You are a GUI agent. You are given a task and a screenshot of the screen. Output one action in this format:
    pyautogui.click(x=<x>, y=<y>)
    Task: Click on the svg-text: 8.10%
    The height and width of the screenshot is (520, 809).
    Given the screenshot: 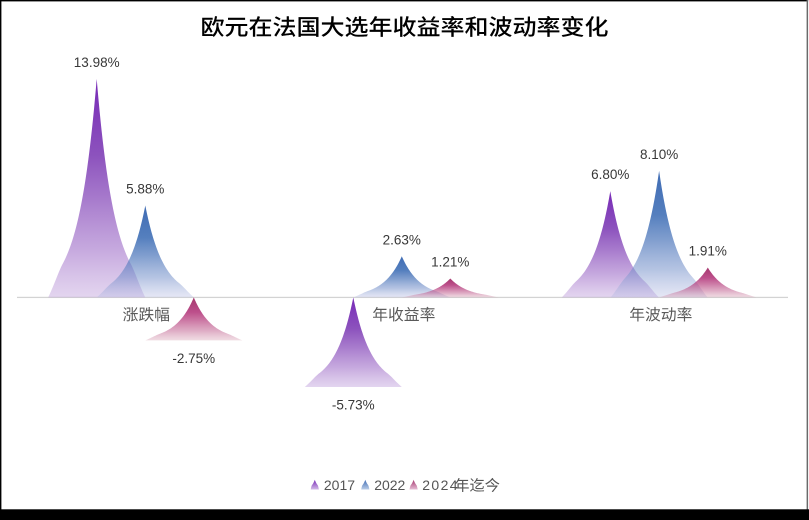 What is the action you would take?
    pyautogui.click(x=659, y=154)
    